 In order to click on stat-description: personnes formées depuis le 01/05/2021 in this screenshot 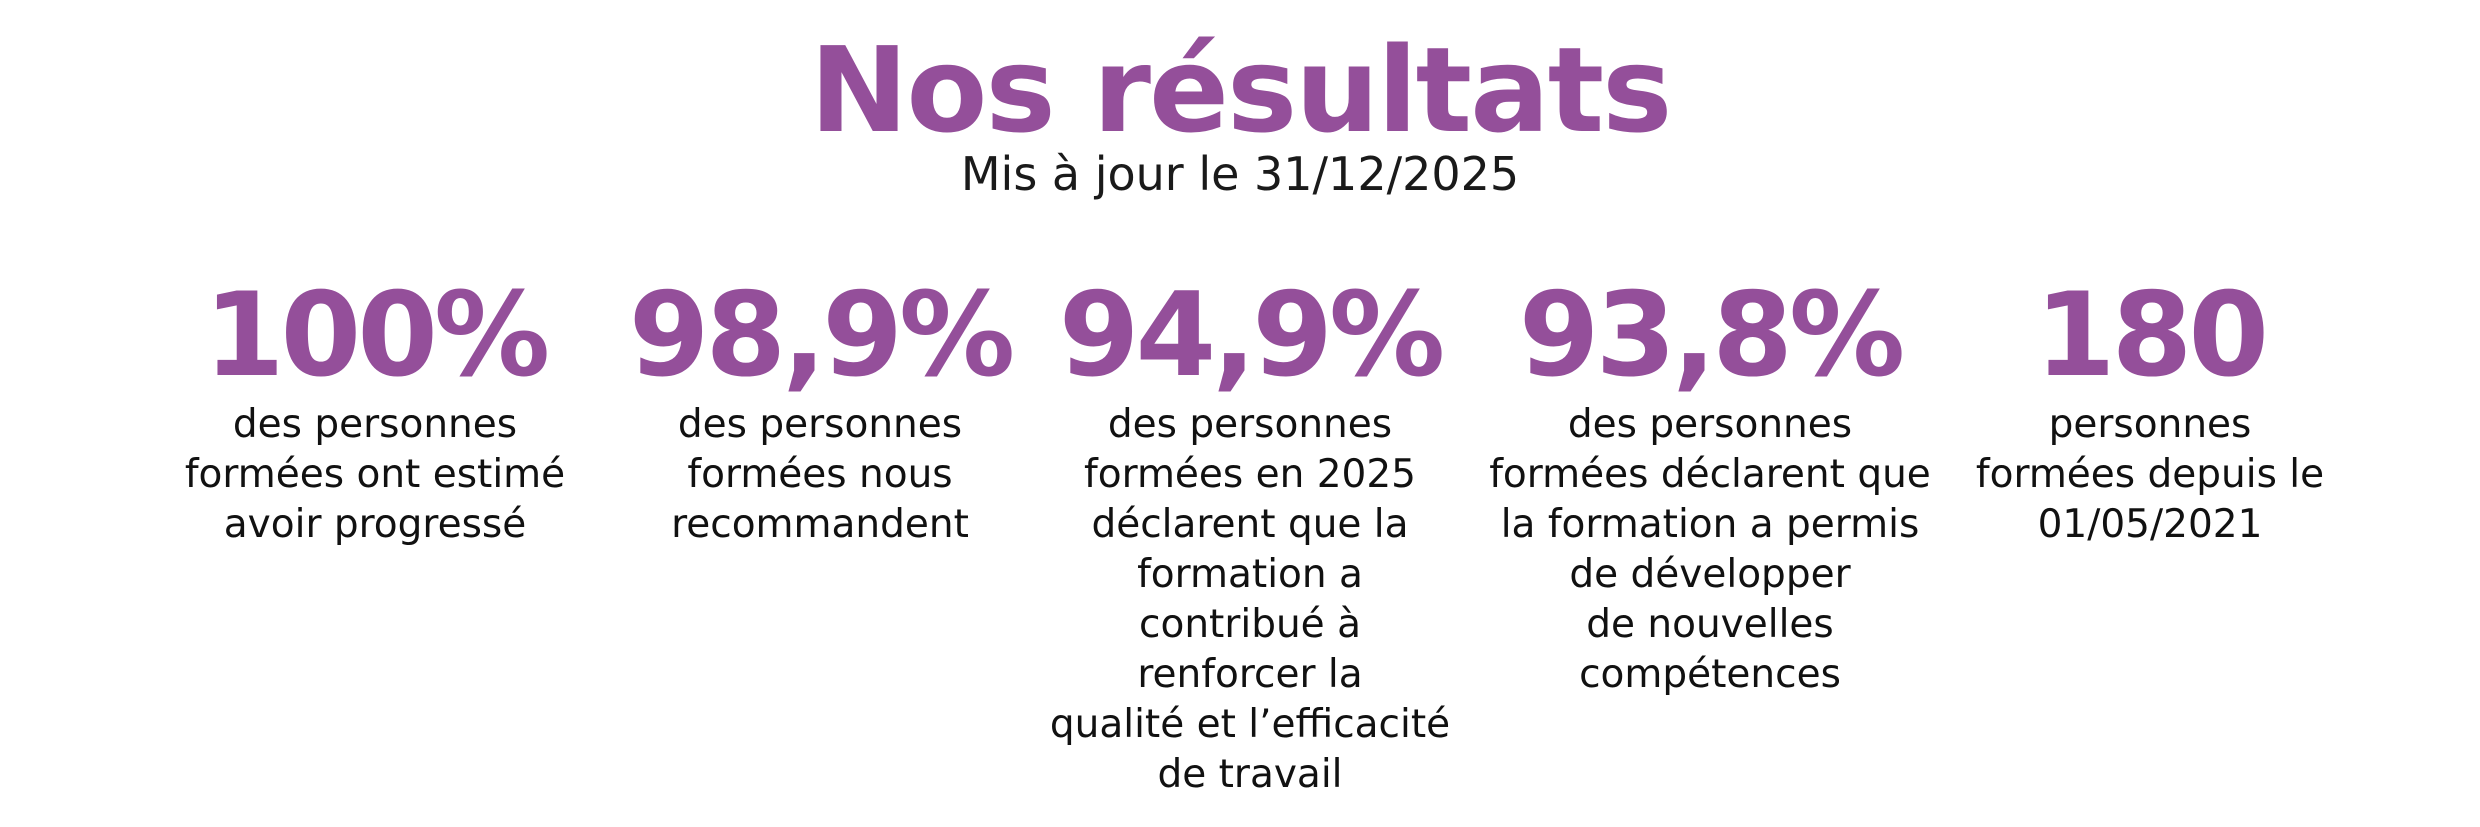, I will do `click(2150, 475)`.